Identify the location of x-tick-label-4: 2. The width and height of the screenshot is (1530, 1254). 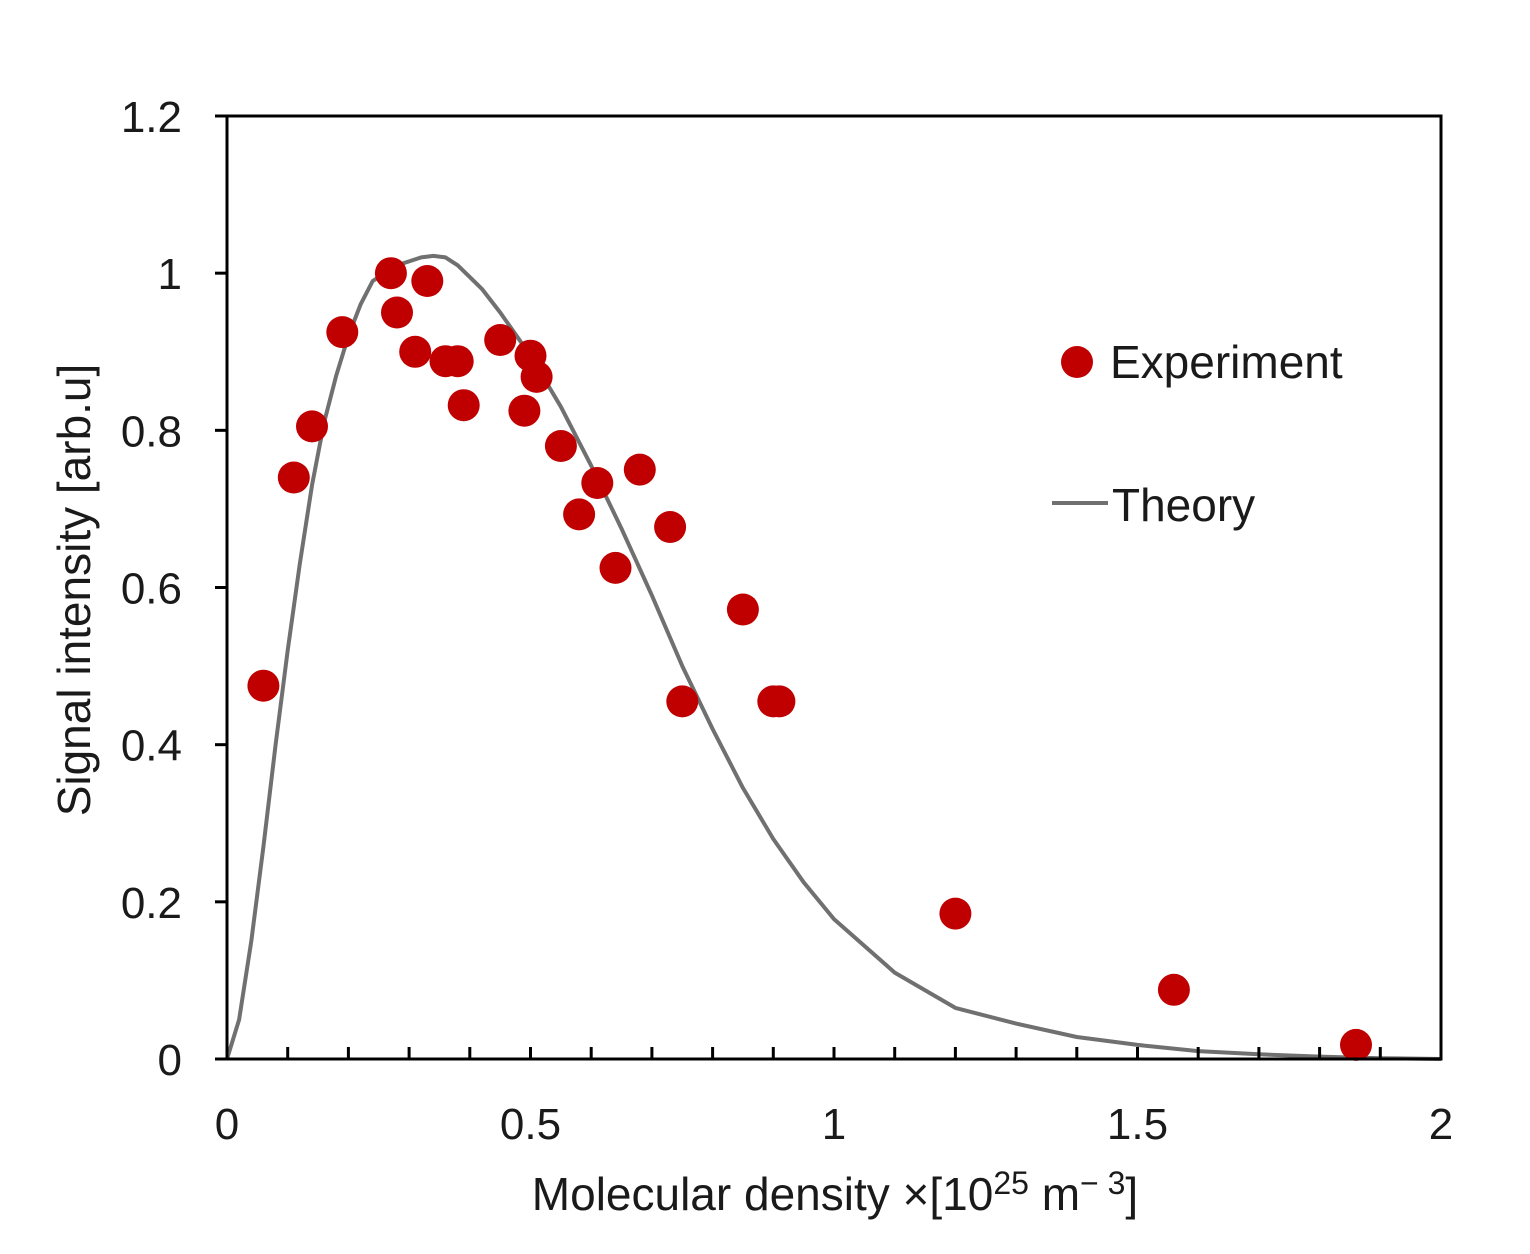
(1441, 1124).